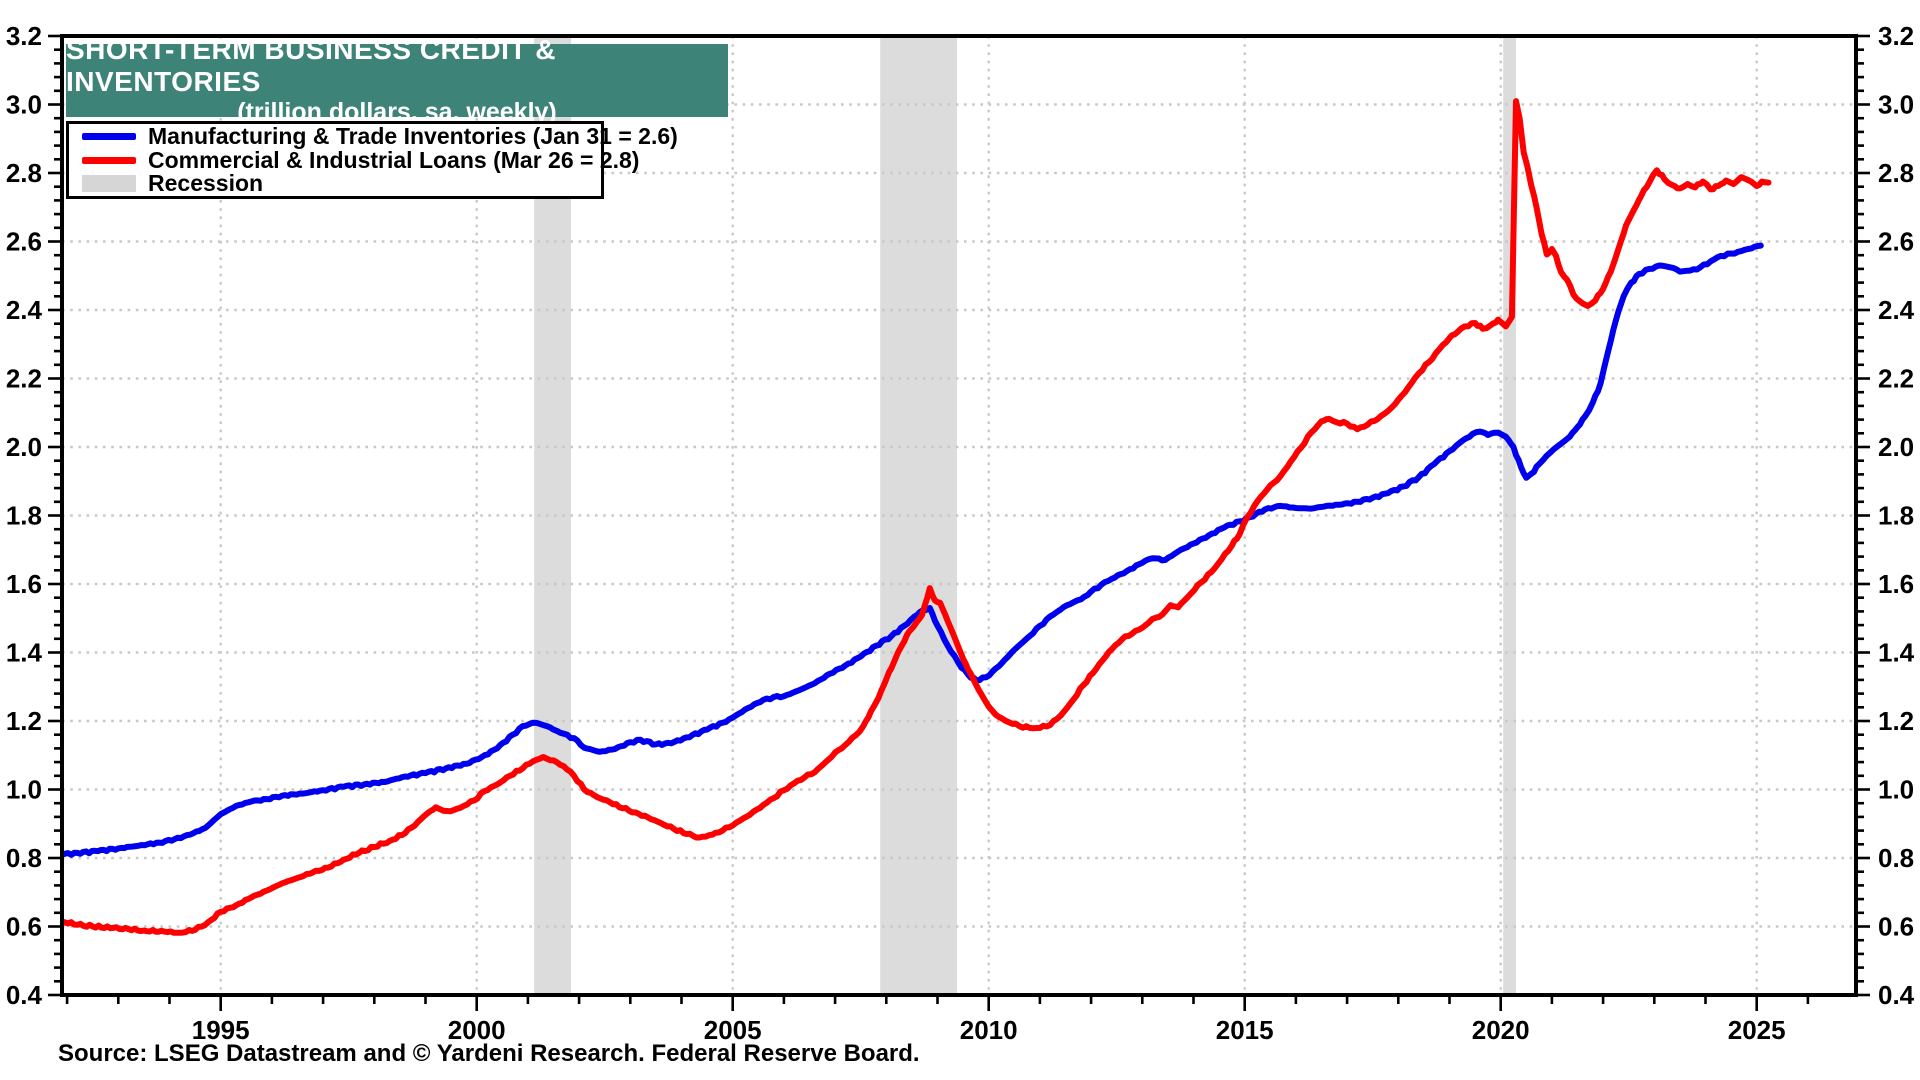 The width and height of the screenshot is (1920, 1080). I want to click on x-axis-tick-label: 1995, so click(221, 1030).